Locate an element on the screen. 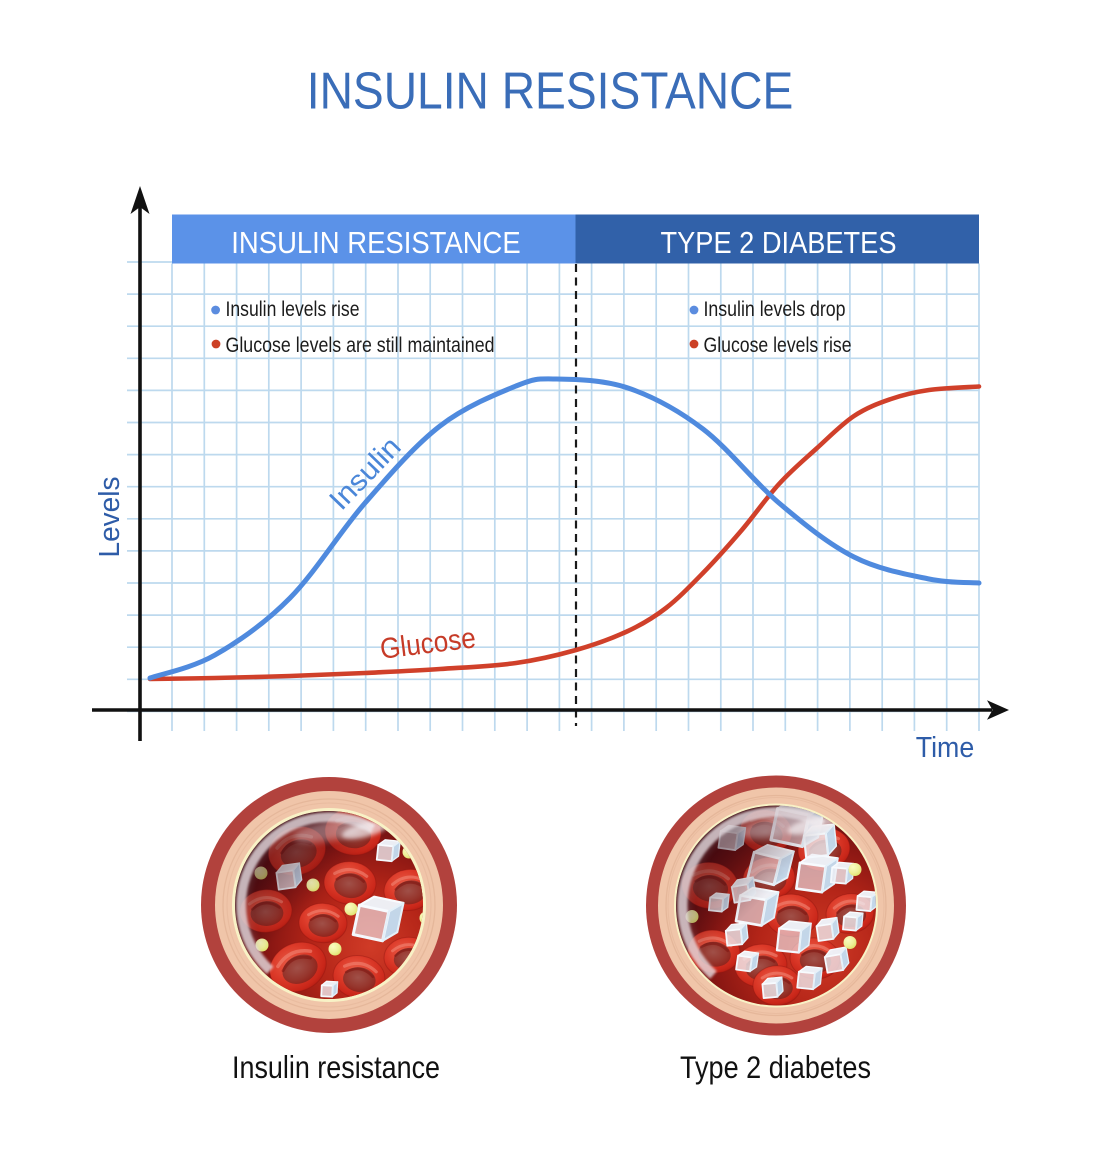  svg-text: Levels is located at coordinates (110, 517).